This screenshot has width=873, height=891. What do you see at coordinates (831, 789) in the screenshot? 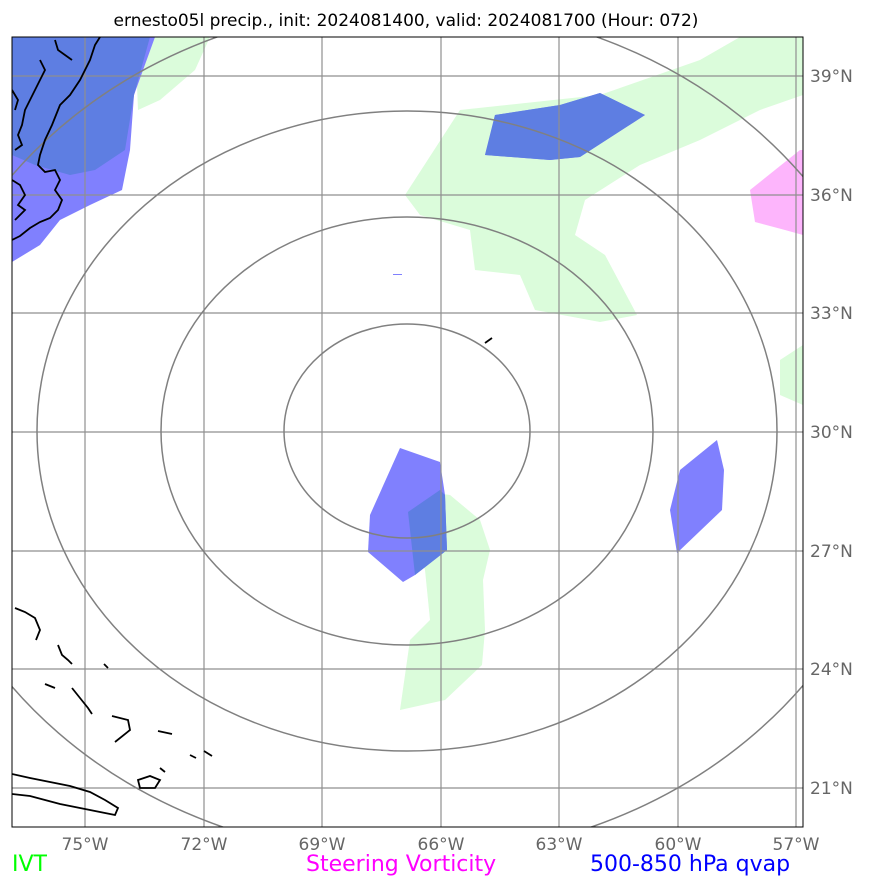
I see `lat-label: 21°N` at bounding box center [831, 789].